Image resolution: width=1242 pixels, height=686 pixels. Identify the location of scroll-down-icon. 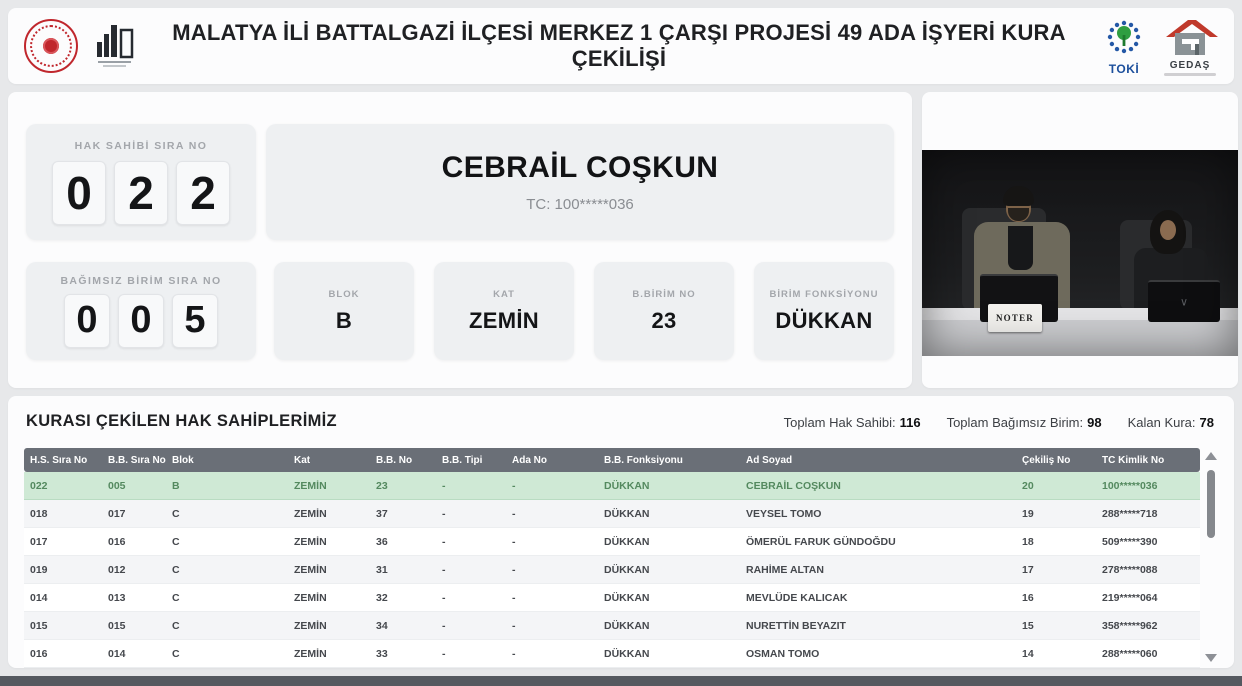
(1211, 658).